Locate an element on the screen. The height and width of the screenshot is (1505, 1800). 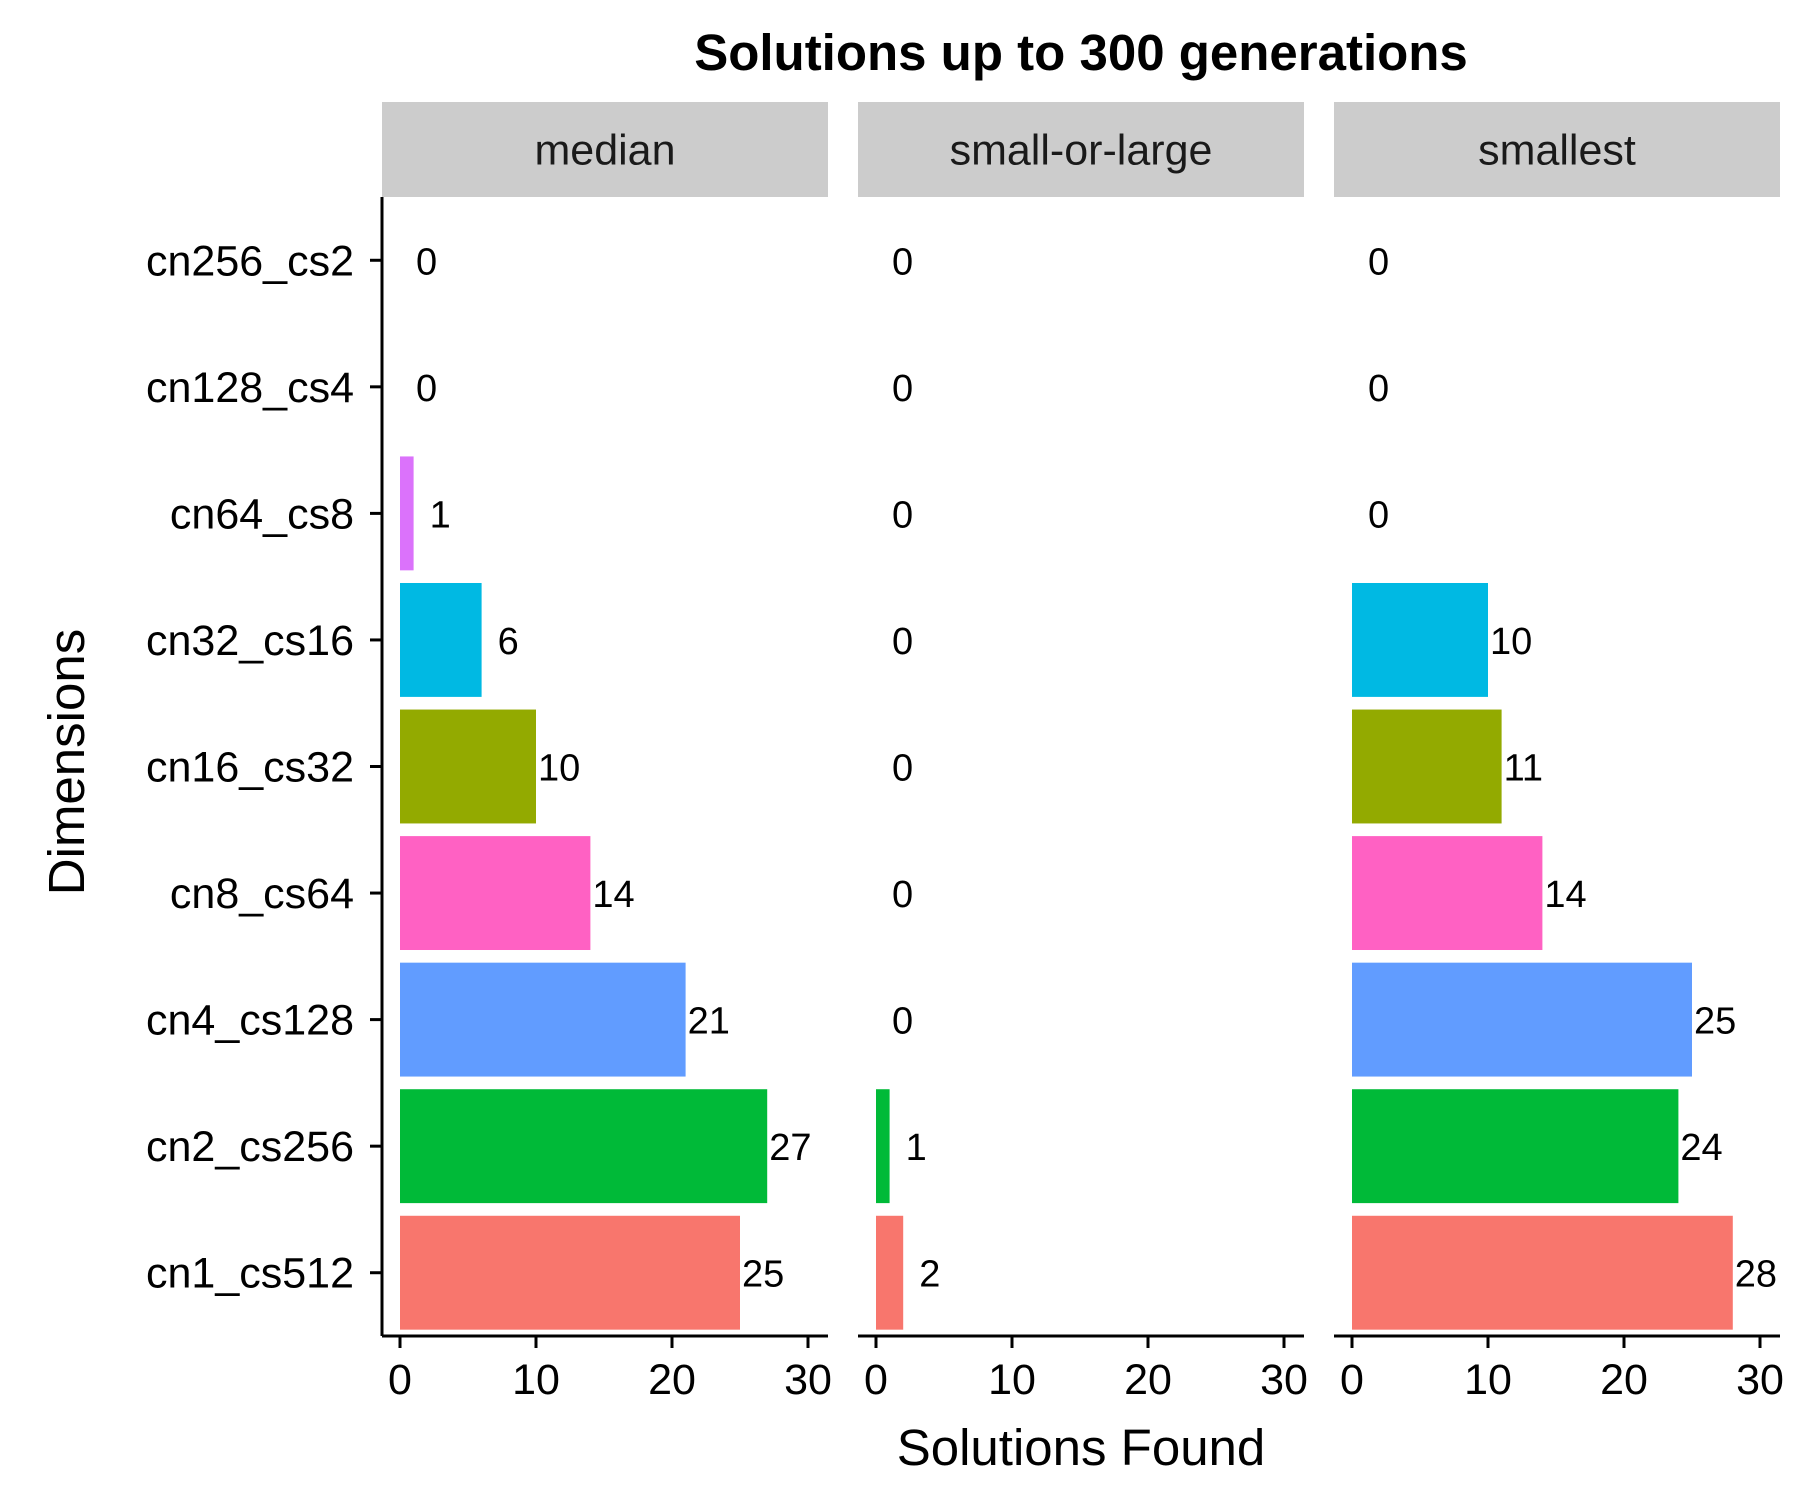
facet-label-small-or-large: small-or-large is located at coordinates (1081, 151).